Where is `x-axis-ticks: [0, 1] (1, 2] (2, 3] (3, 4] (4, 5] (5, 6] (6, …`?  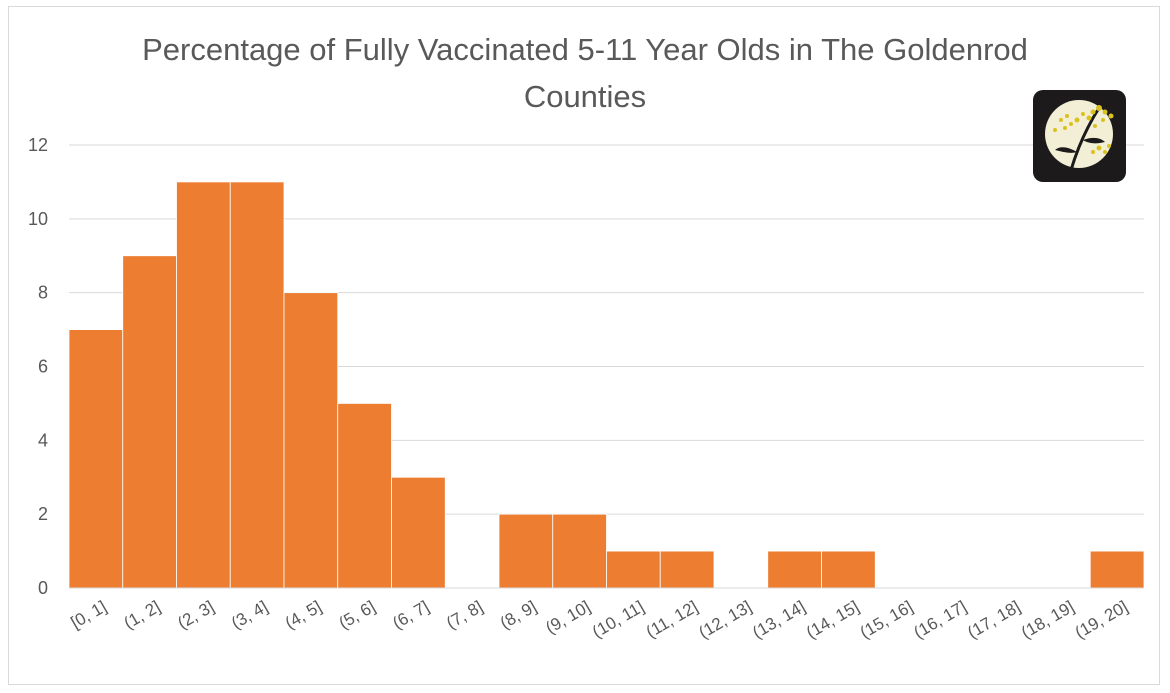
x-axis-ticks: [0, 1] (1, 2] (2, 3] (3, 4] (4, 5] (5, 6] (6, … is located at coordinates (599, 619).